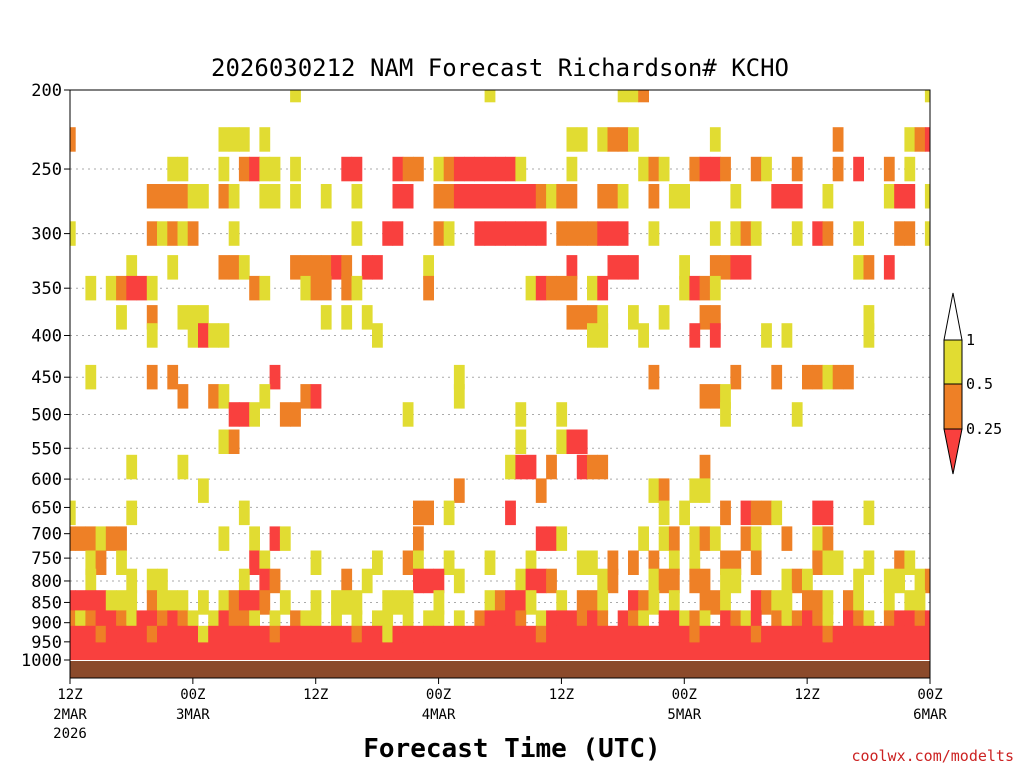  What do you see at coordinates (932, 756) in the screenshot?
I see `credit-link: coolwx.com/modelts` at bounding box center [932, 756].